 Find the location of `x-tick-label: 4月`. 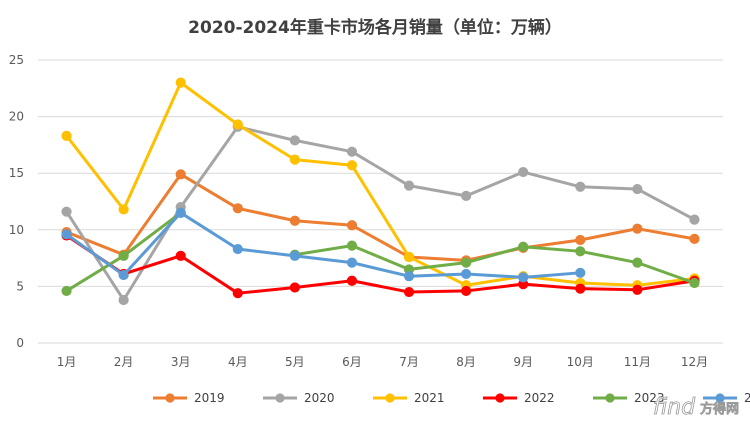

x-tick-label: 4月 is located at coordinates (238, 362).